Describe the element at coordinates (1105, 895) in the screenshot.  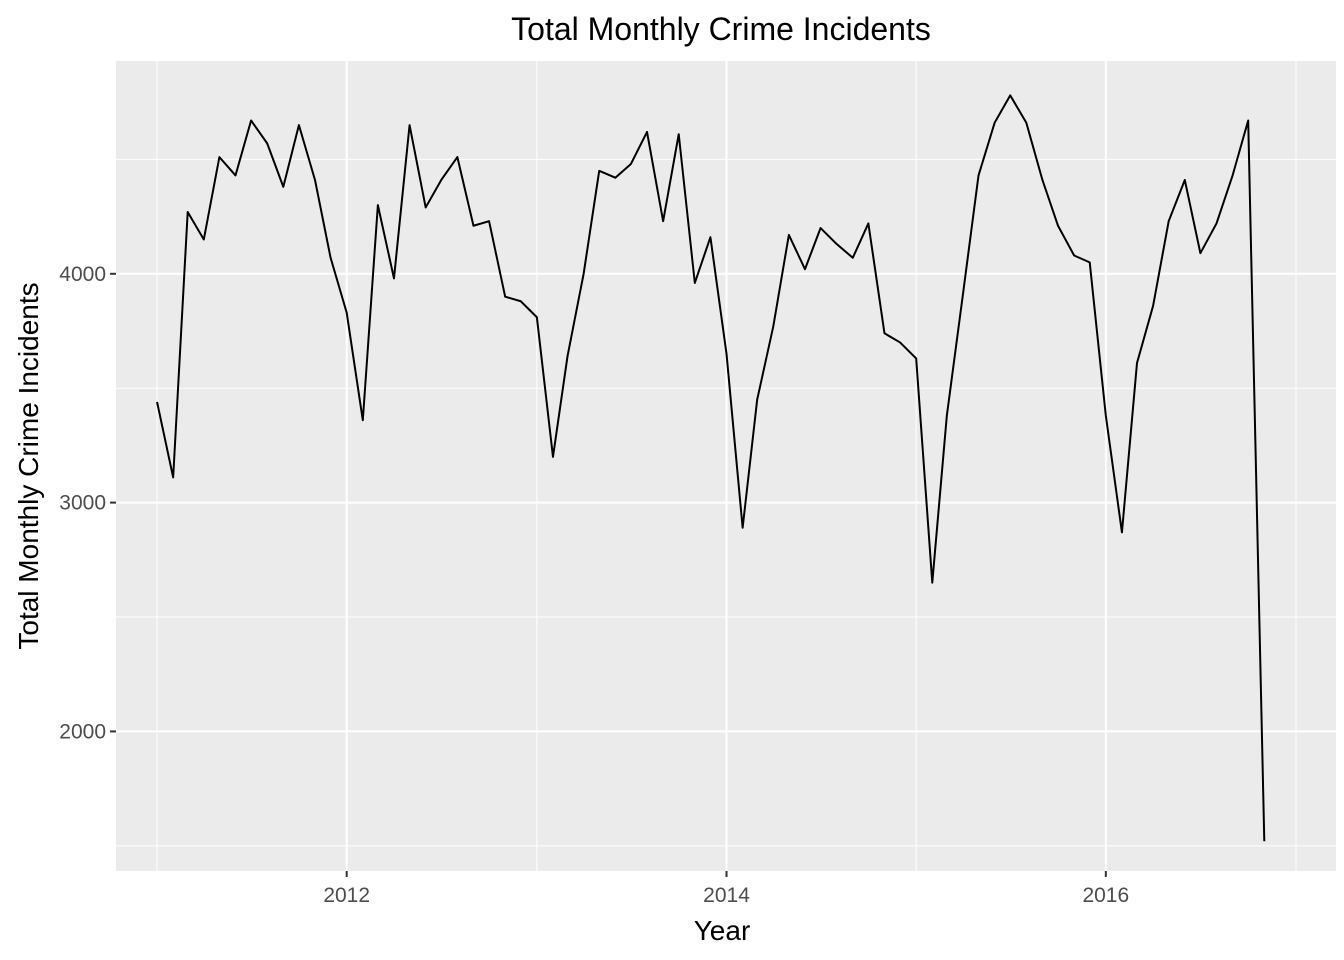
I see `x-tick-label: 2016` at that location.